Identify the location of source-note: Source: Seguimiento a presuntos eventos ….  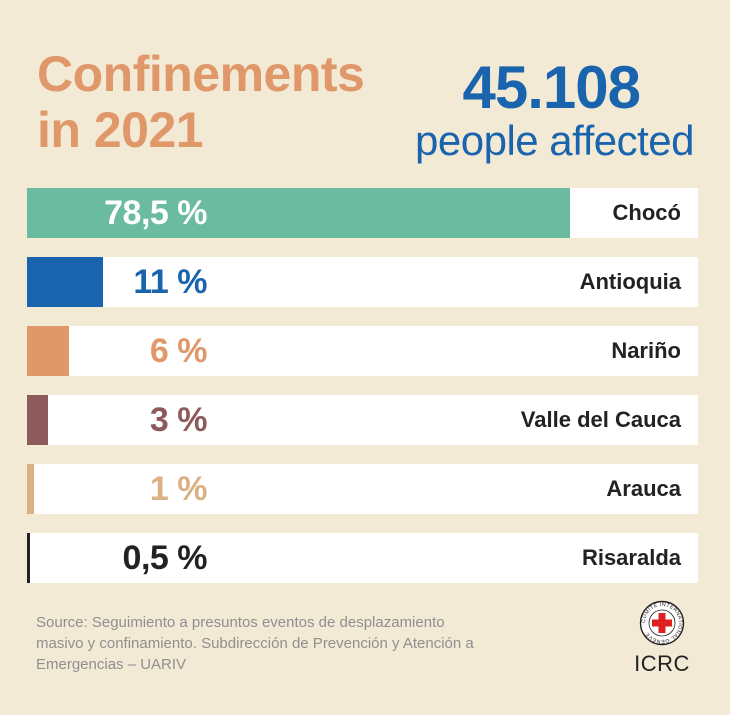
(255, 643).